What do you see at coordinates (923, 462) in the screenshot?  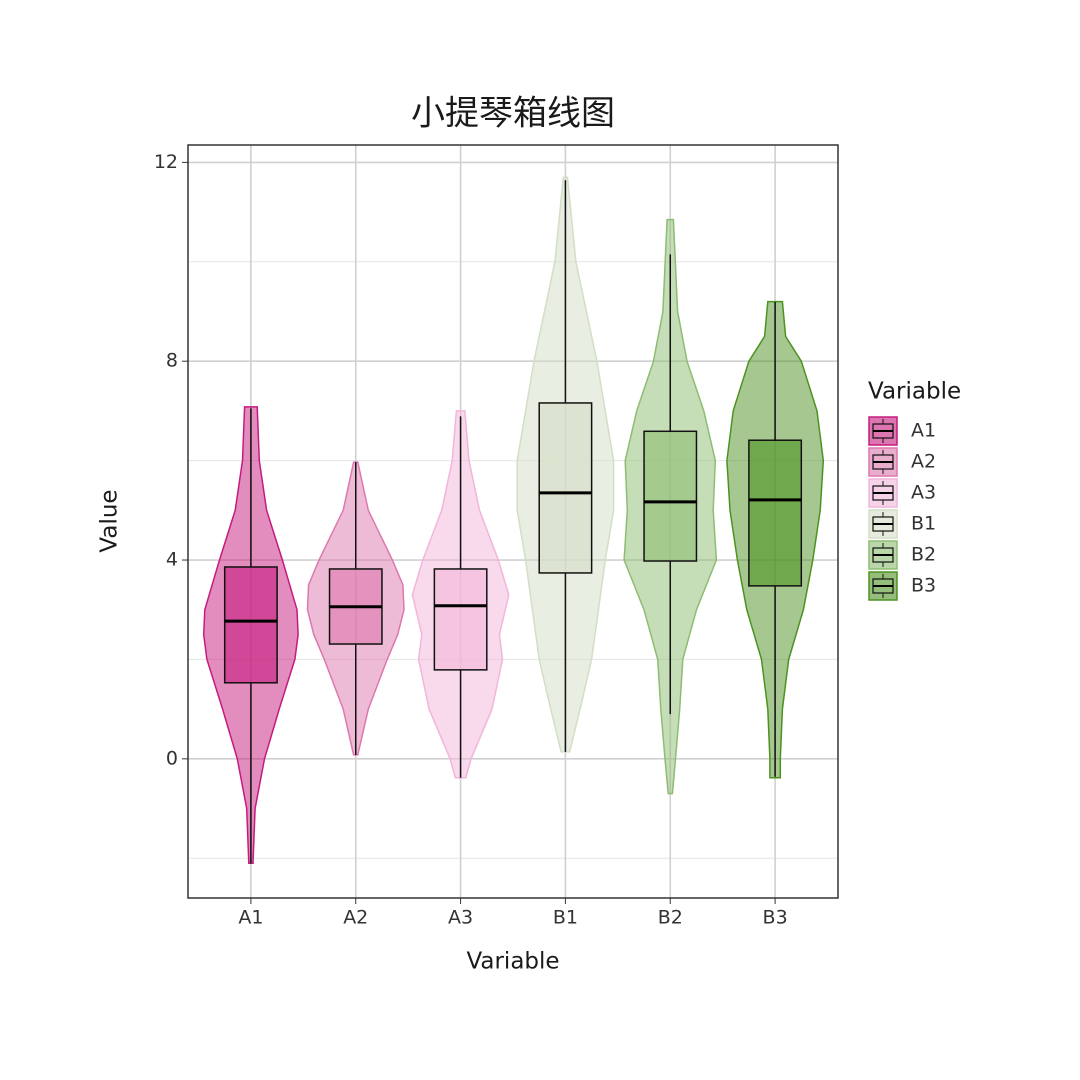 I see `legend-label: A2` at bounding box center [923, 462].